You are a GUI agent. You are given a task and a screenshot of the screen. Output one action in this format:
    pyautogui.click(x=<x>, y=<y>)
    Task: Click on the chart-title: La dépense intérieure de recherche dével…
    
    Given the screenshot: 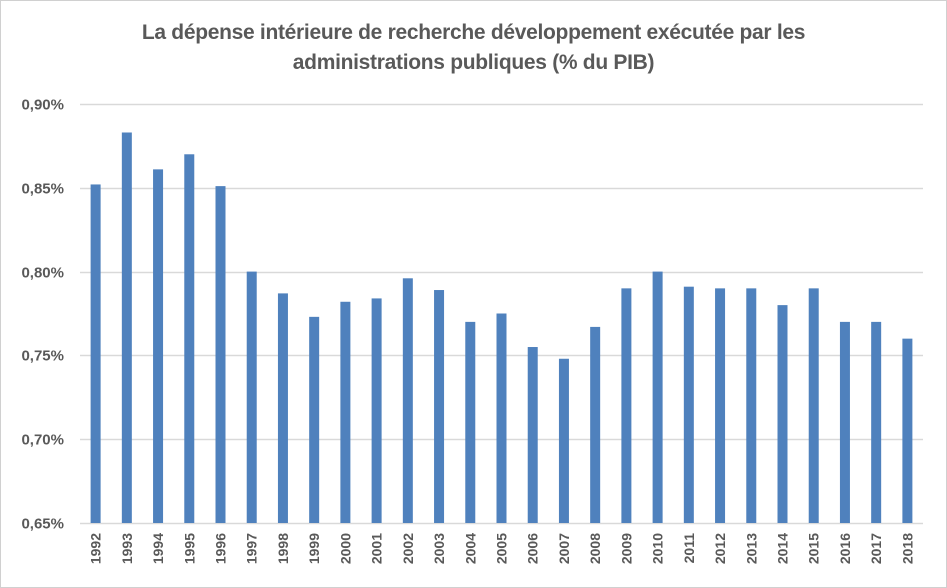 What is the action you would take?
    pyautogui.click(x=473, y=48)
    